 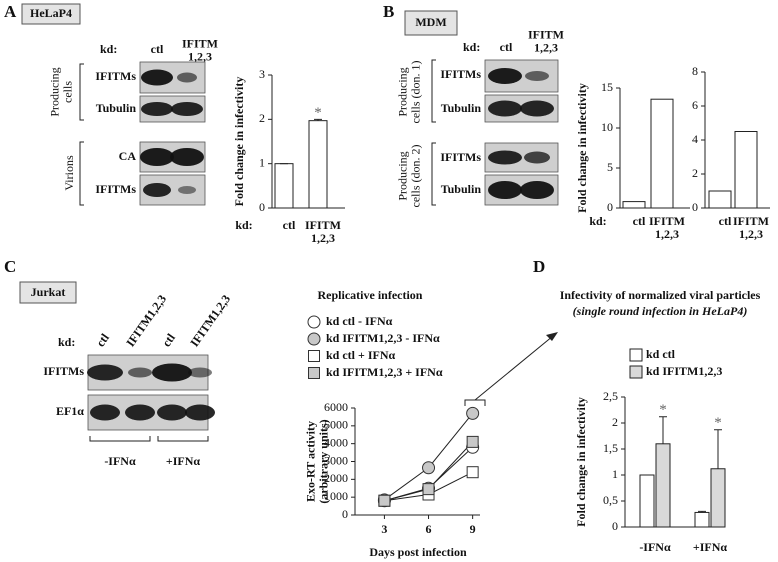 I want to click on legend-label: kd IFITM1,2,3, so click(x=684, y=371).